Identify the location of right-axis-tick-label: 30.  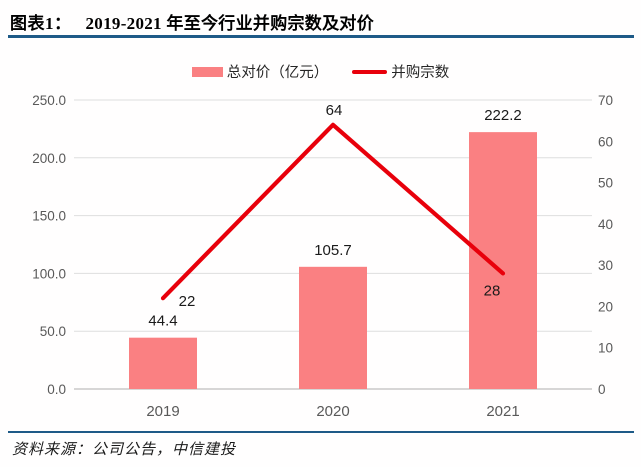
(605, 265).